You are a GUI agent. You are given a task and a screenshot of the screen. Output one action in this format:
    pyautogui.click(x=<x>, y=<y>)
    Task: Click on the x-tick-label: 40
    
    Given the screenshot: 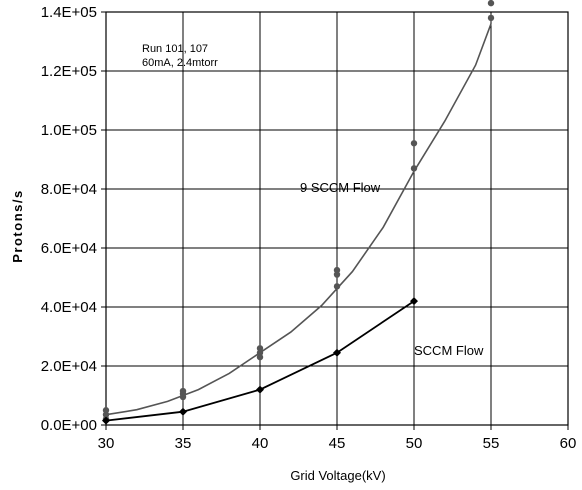 What is the action you would take?
    pyautogui.click(x=260, y=443)
    